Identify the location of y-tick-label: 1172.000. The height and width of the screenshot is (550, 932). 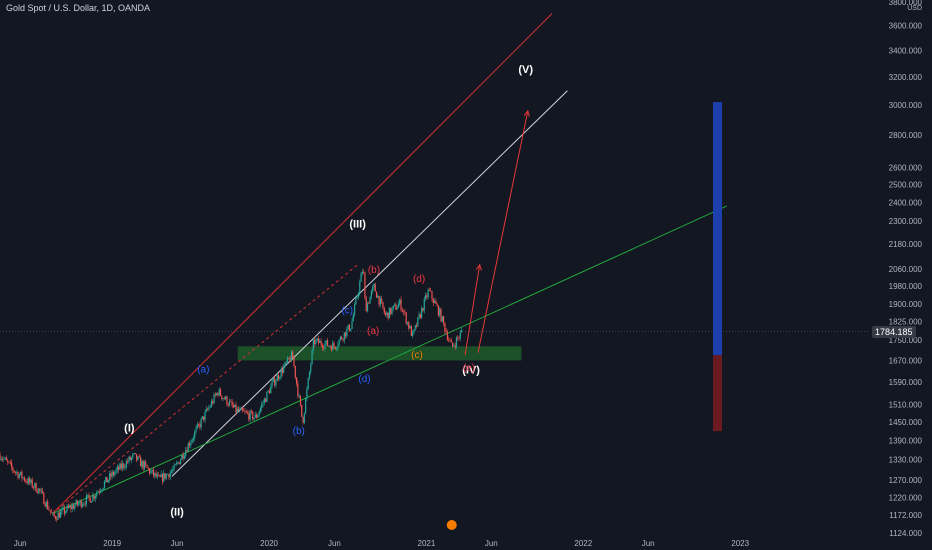
(905, 515).